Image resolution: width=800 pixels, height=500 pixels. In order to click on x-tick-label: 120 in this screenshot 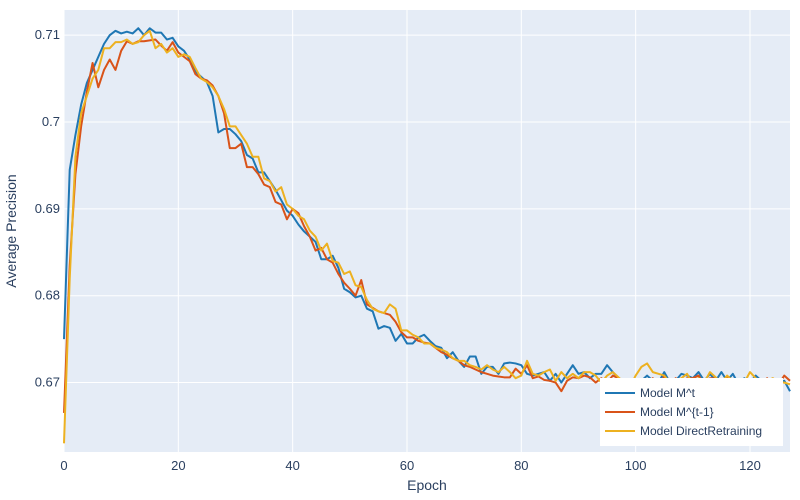, I will do `click(750, 465)`.